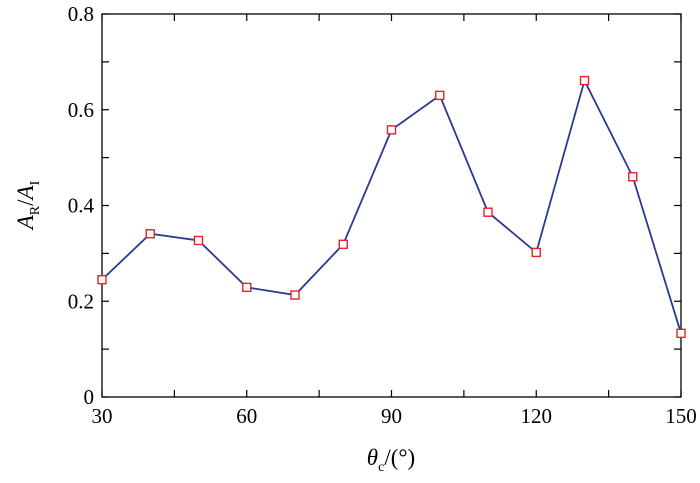 The image size is (700, 483). Describe the element at coordinates (81, 110) in the screenshot. I see `y-tick-label: 0.6` at that location.